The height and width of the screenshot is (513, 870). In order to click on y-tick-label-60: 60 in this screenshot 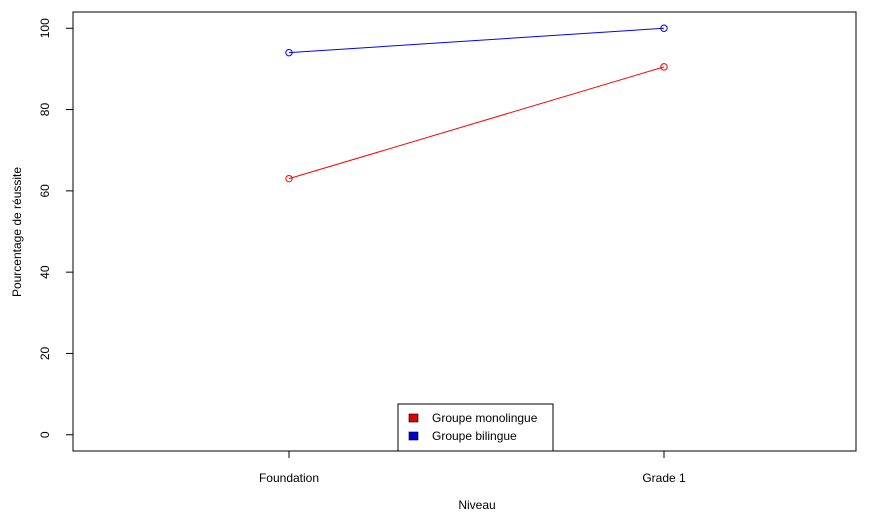, I will do `click(45, 191)`.